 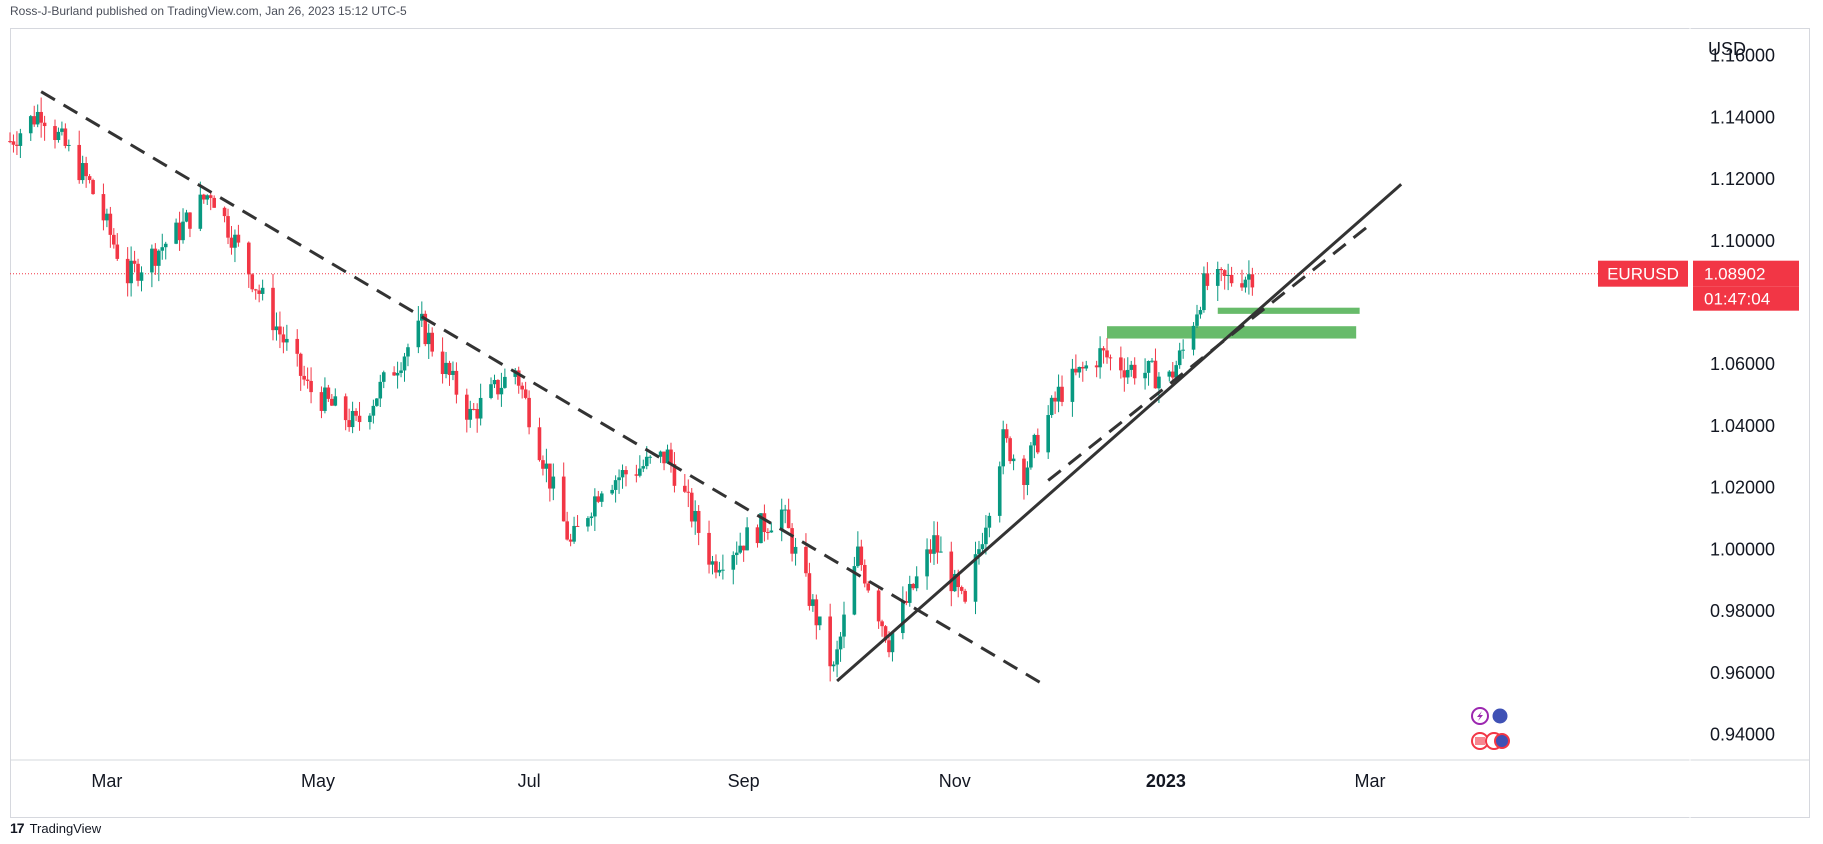 I want to click on price-tick-label: 1.14000, so click(x=1742, y=117).